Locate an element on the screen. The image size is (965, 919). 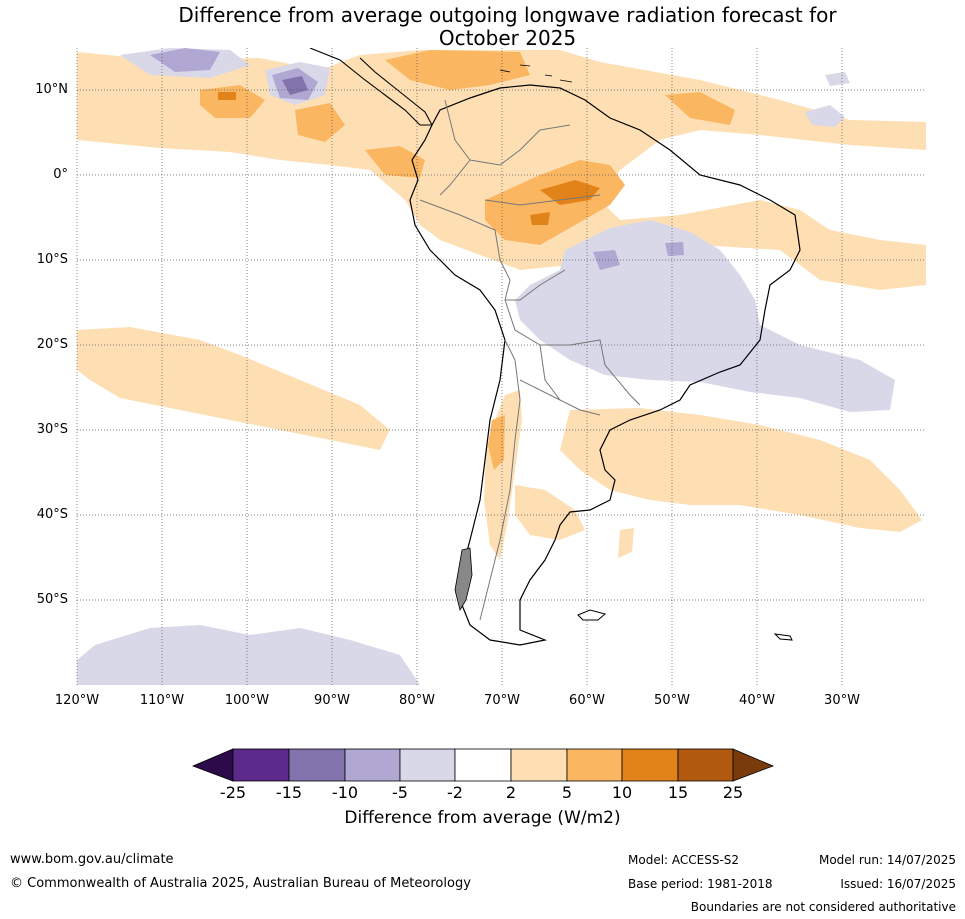
lon-label: 70°W is located at coordinates (502, 700).